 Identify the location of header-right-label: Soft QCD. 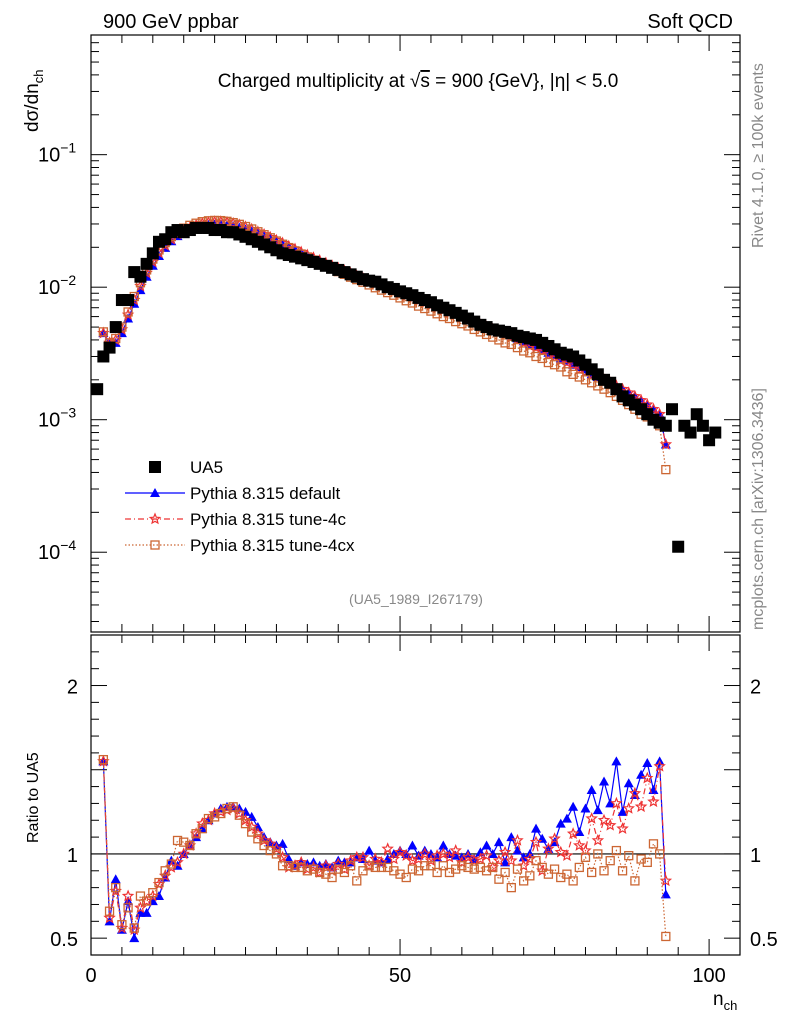
(690, 22).